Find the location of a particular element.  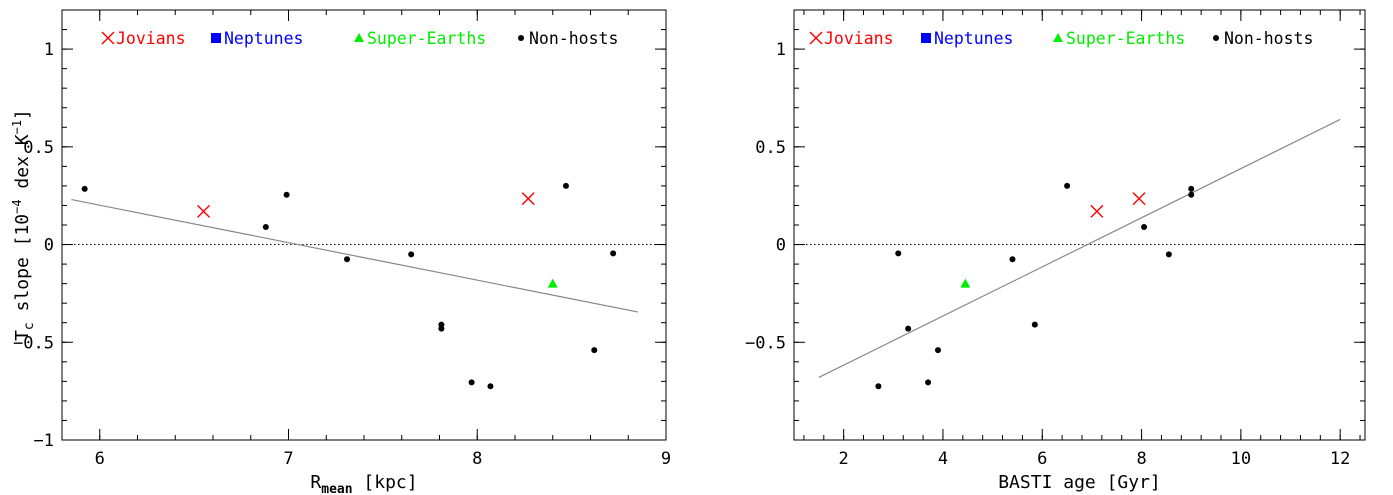

x-tick-label: 9 is located at coordinates (666, 459).